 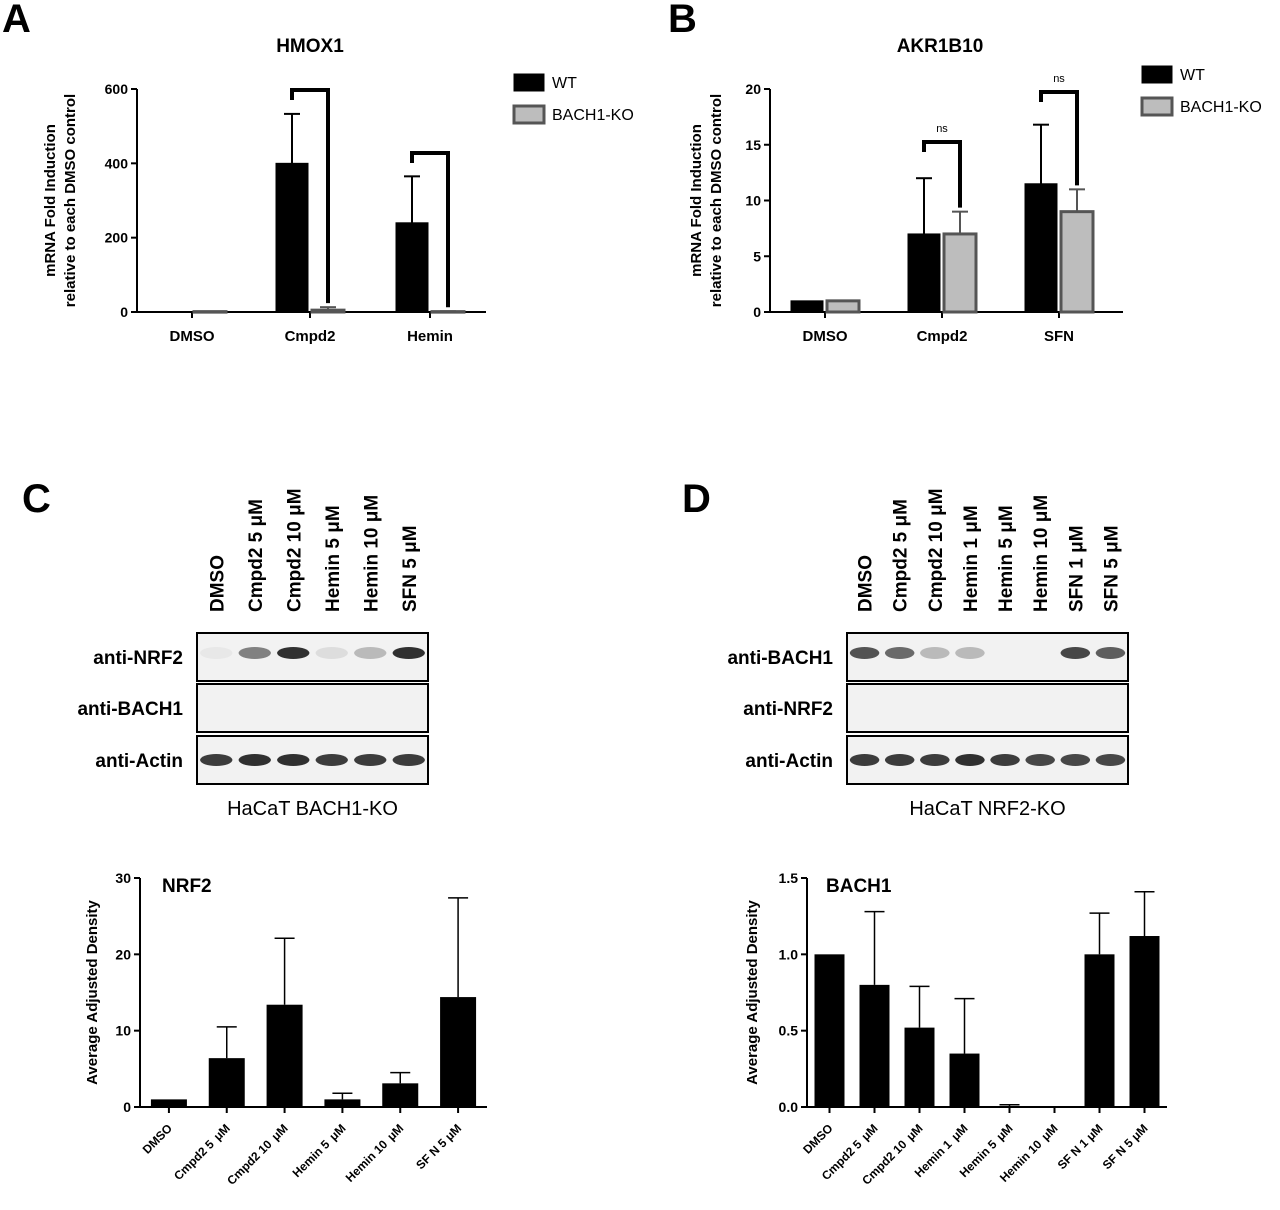 What do you see at coordinates (123, 878) in the screenshot?
I see `y-tick-label: 30` at bounding box center [123, 878].